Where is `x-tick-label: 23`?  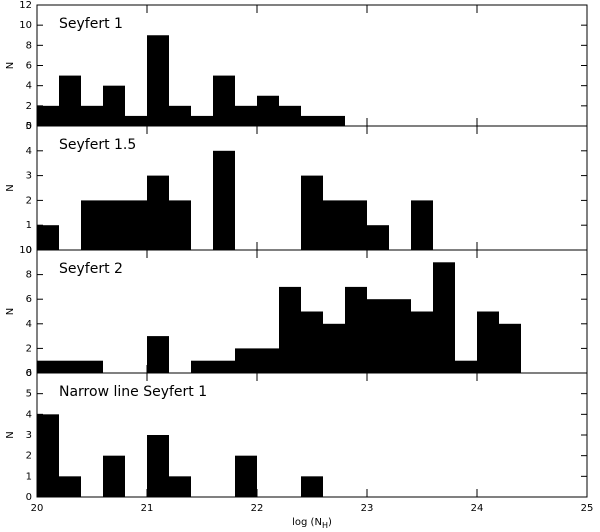
x-tick-label: 23 is located at coordinates (367, 508).